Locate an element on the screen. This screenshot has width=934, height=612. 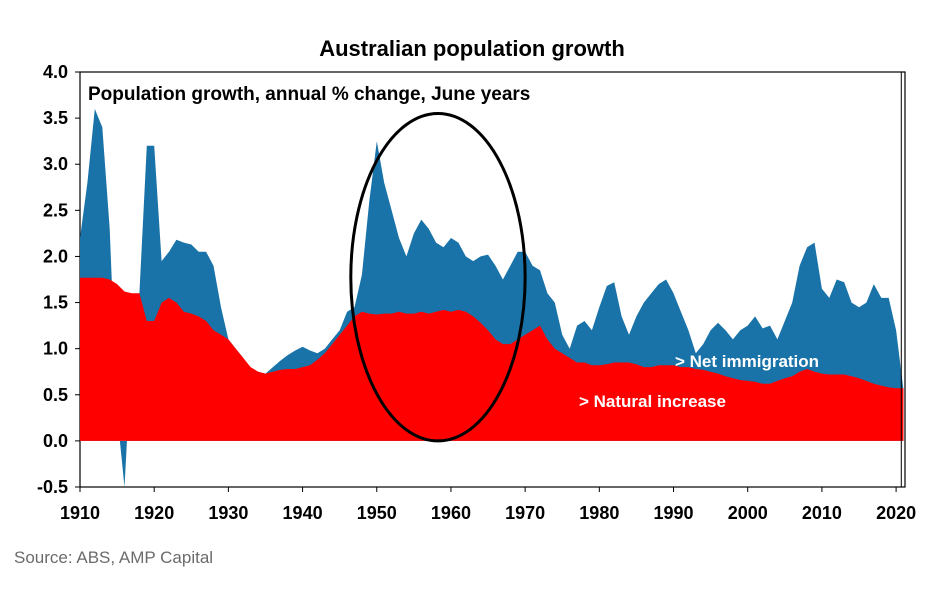
y-tick-label: 2.5 is located at coordinates (55, 210).